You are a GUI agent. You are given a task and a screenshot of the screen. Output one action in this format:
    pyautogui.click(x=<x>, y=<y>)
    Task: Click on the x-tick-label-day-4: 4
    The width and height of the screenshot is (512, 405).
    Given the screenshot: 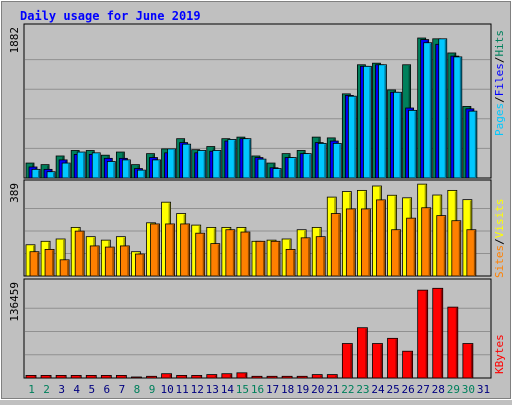 What is the action you would take?
    pyautogui.click(x=76, y=389)
    